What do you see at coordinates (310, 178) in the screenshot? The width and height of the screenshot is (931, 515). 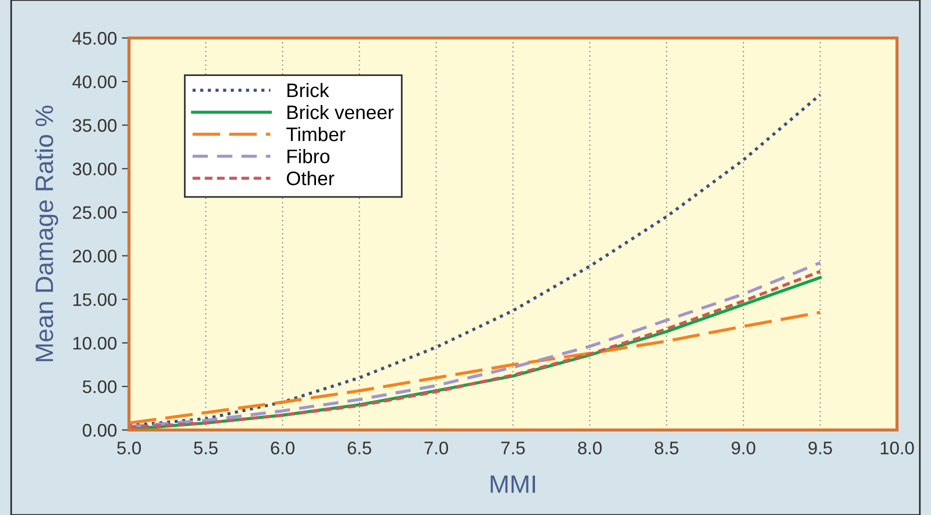 I see `legend-label: Other` at bounding box center [310, 178].